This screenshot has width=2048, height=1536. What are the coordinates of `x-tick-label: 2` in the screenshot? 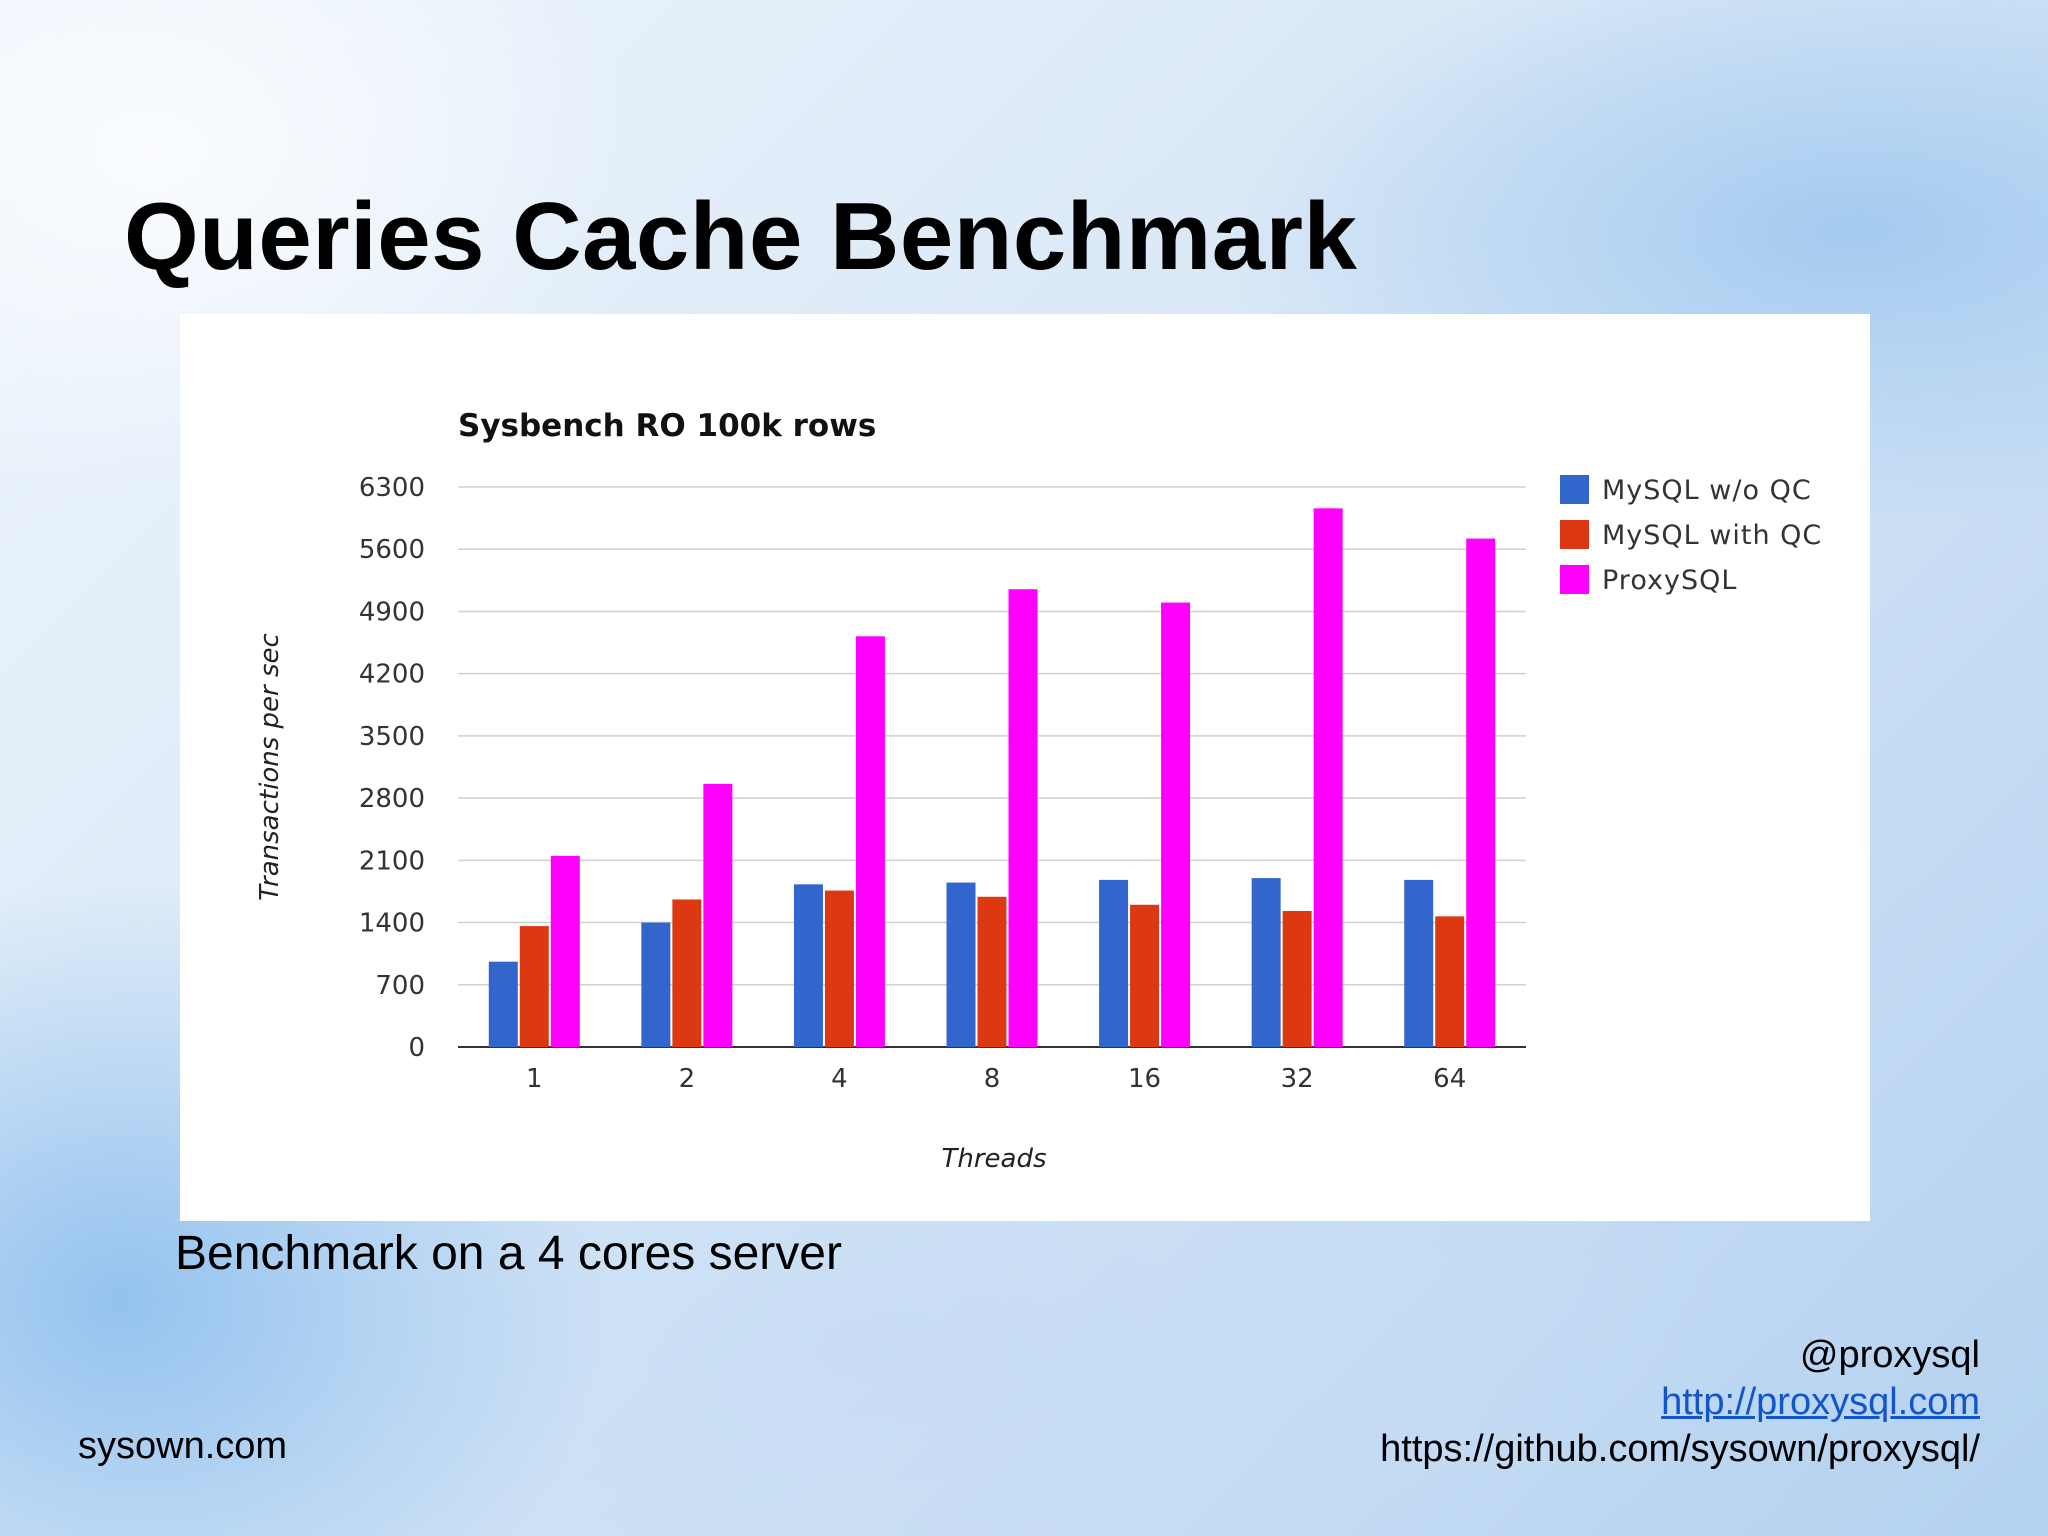 It's located at (687, 1079).